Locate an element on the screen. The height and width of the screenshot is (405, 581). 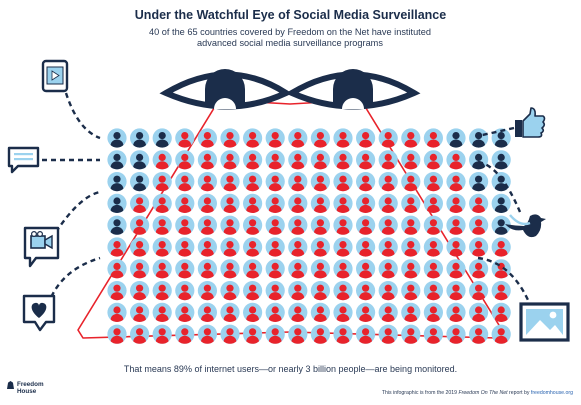
chat-icon is located at coordinates (23, 160).